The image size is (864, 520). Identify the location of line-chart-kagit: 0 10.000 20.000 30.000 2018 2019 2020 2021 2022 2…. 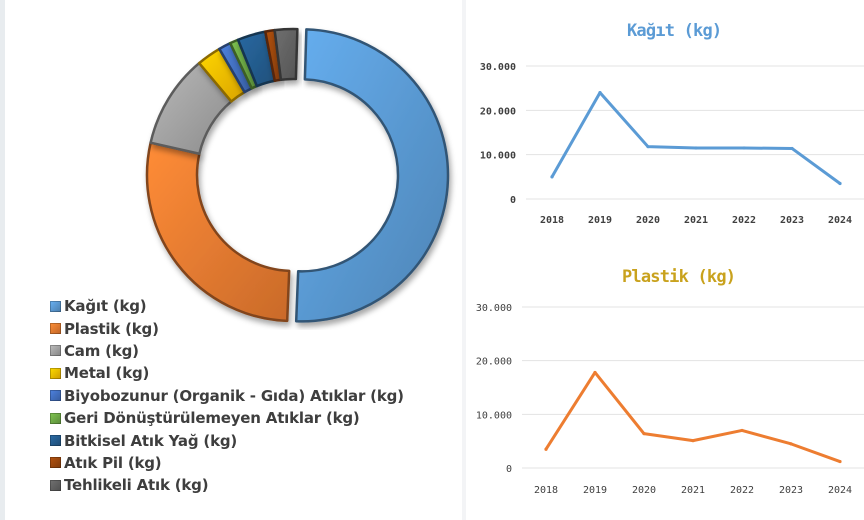
(672, 144).